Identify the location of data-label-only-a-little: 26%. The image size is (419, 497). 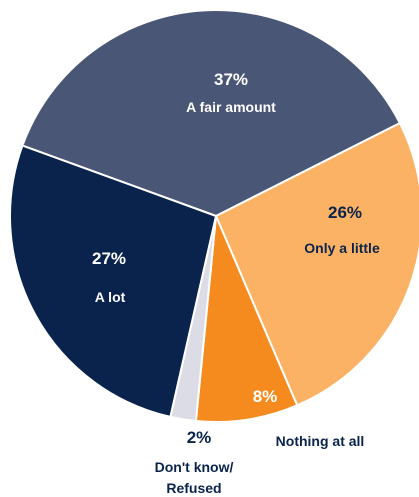
(345, 212).